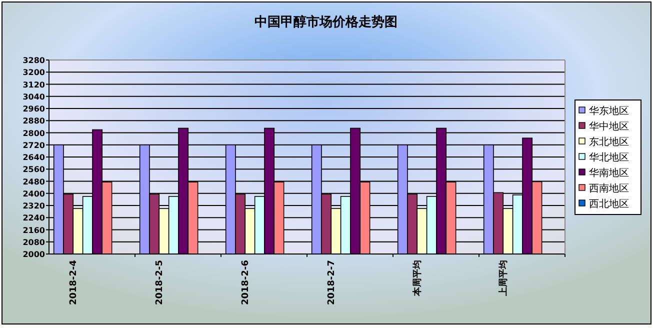 This screenshot has height=328, width=653. Describe the element at coordinates (609, 126) in the screenshot. I see `legend-label: 华中地区` at that location.